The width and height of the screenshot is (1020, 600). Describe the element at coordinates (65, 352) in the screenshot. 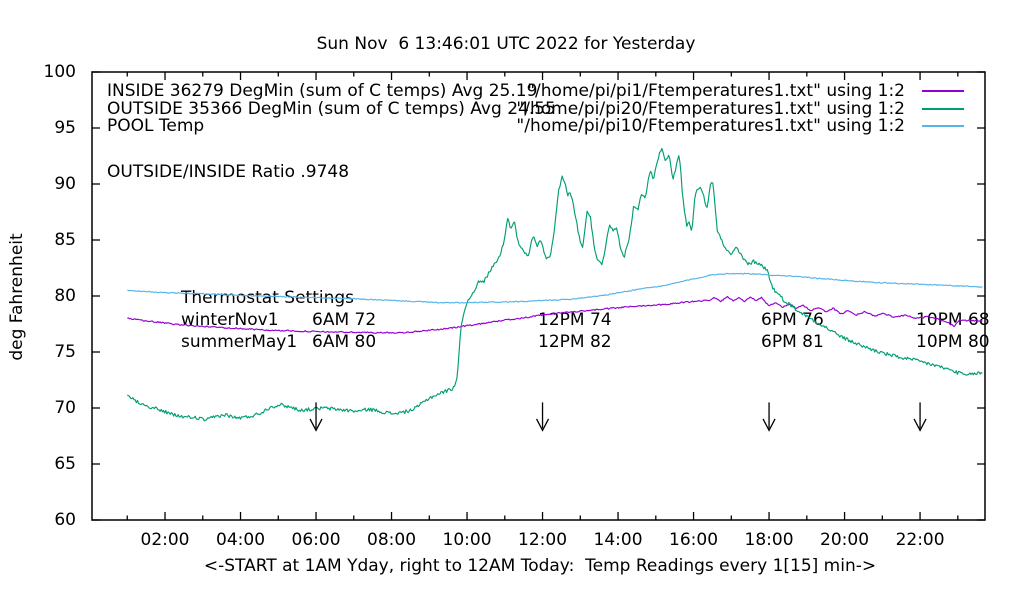

I see `y-tick-label: 75` at that location.